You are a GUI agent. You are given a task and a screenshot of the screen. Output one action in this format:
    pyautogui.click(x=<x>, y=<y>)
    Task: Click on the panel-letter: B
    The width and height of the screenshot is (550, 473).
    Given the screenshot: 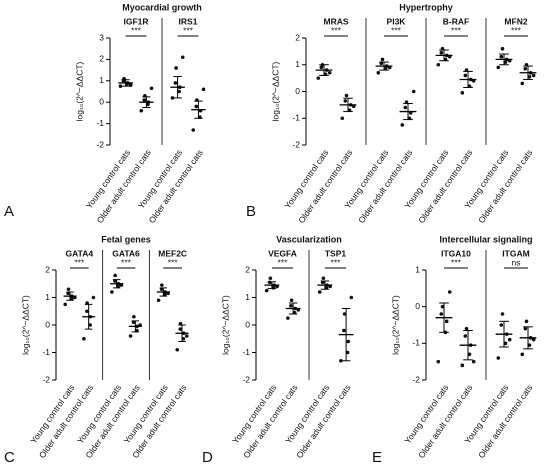 What is the action you would take?
    pyautogui.click(x=251, y=211)
    